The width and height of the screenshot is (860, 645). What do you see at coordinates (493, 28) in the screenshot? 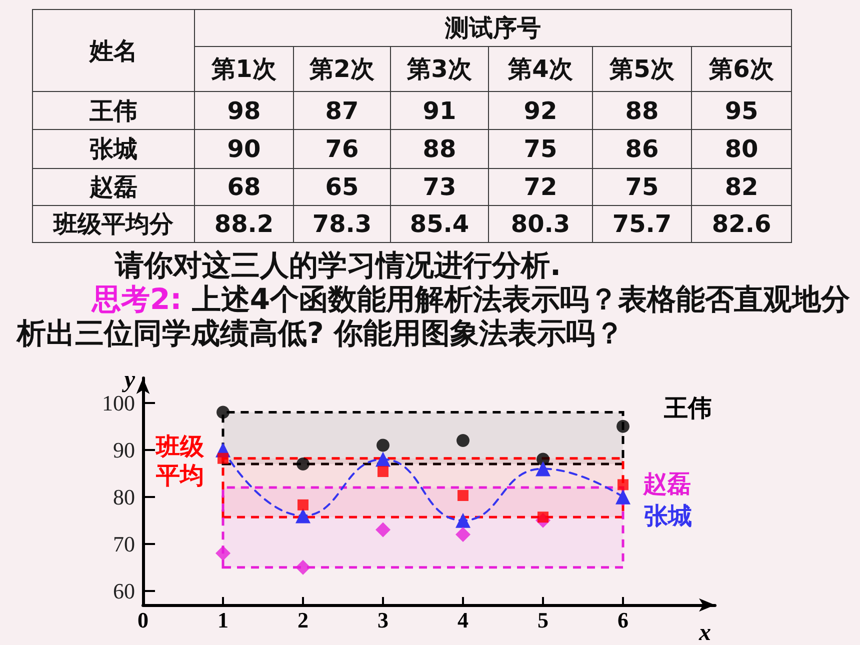
I see `text: 测试序号` at bounding box center [493, 28].